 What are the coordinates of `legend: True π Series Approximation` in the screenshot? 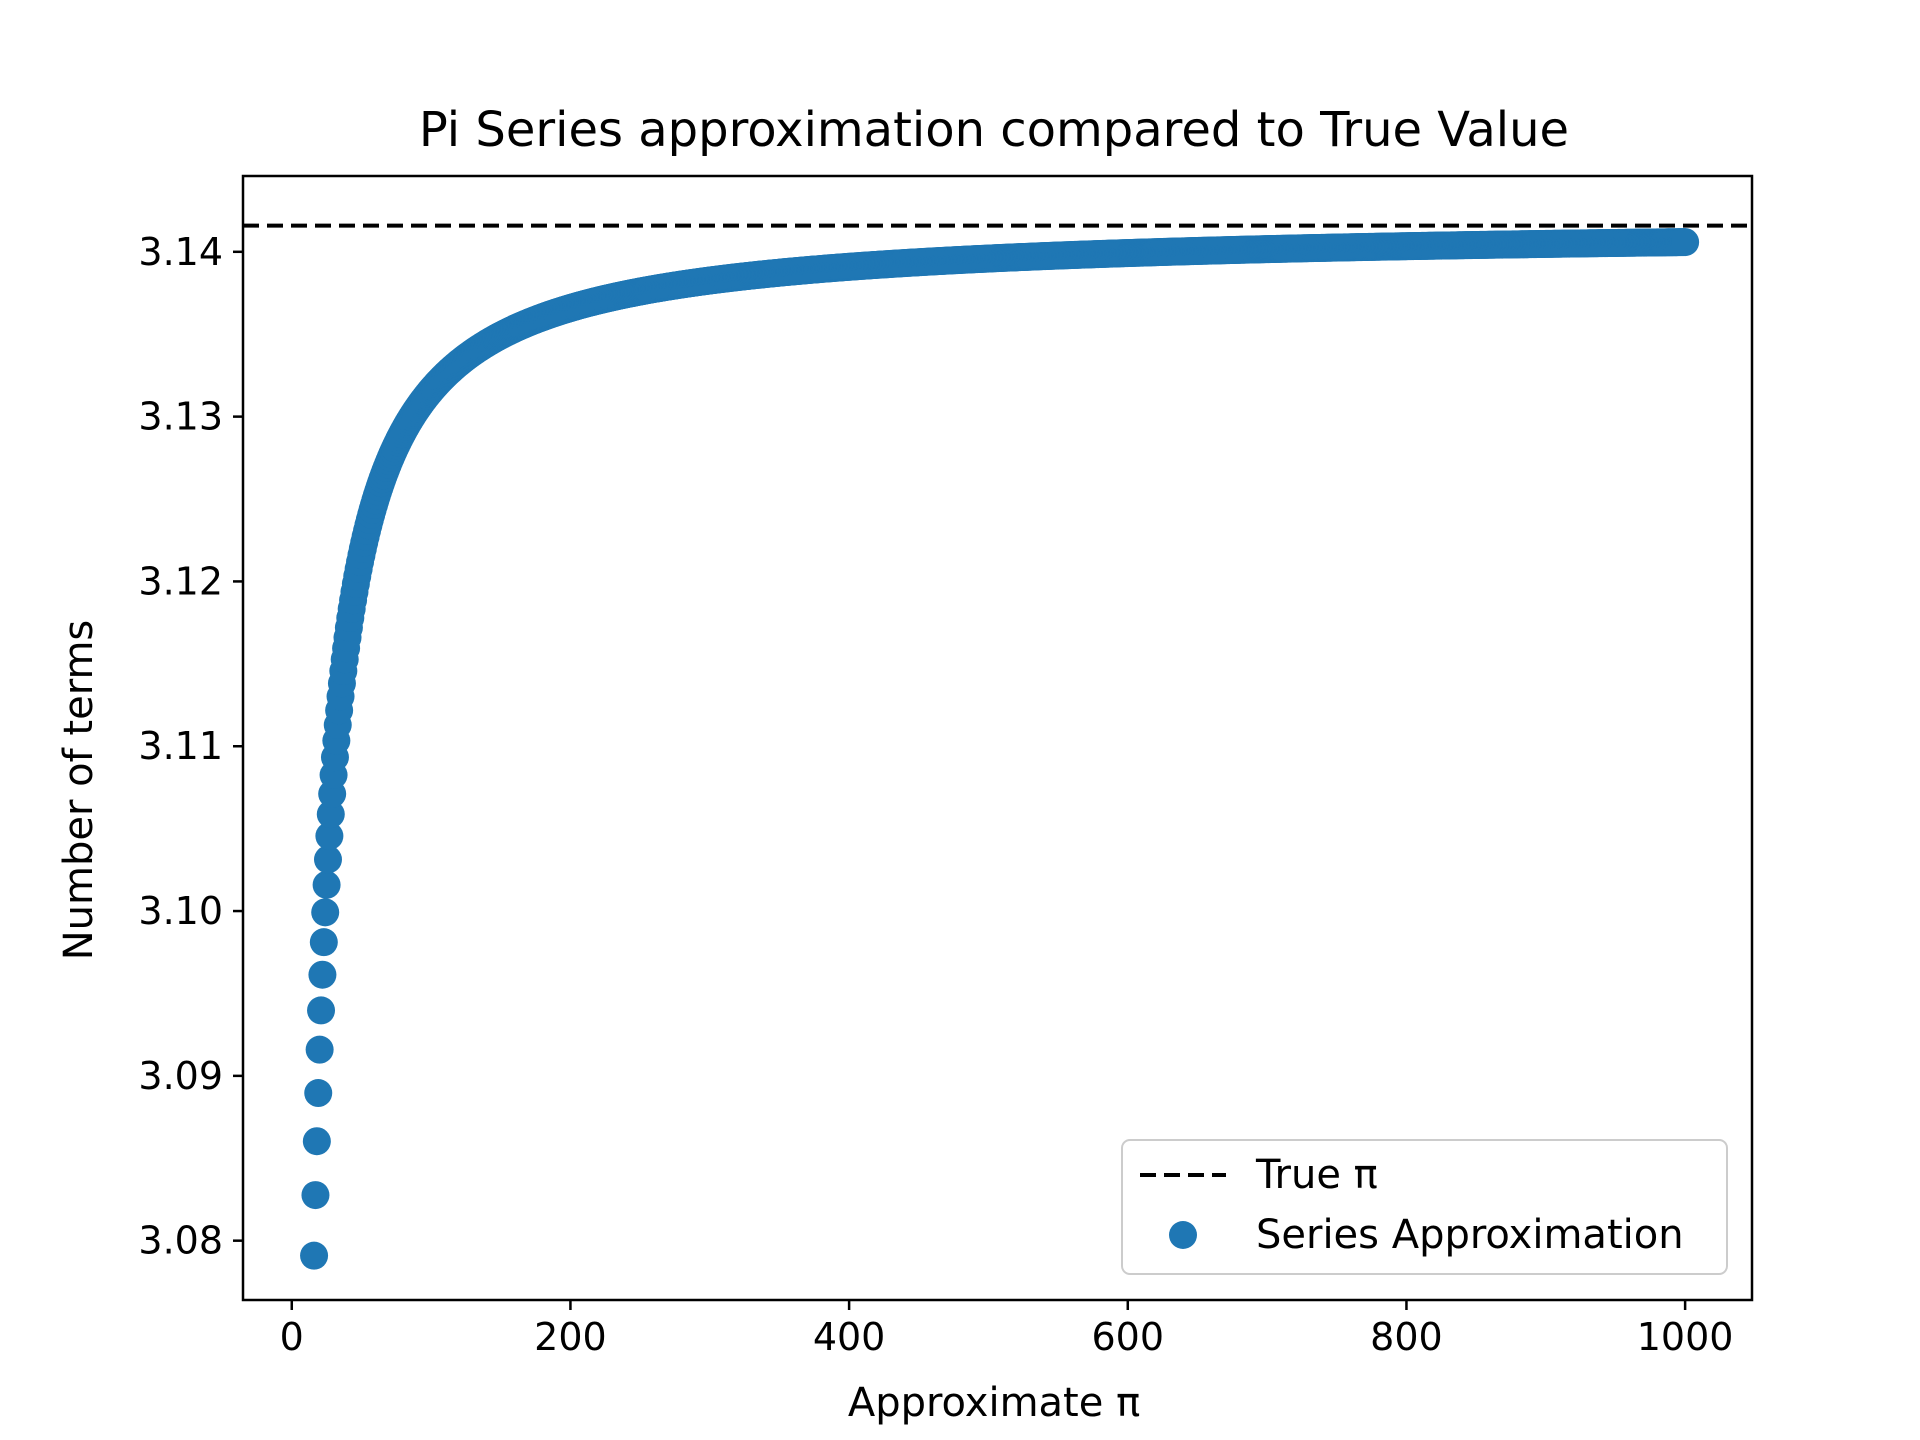 It's located at (1424, 1207).